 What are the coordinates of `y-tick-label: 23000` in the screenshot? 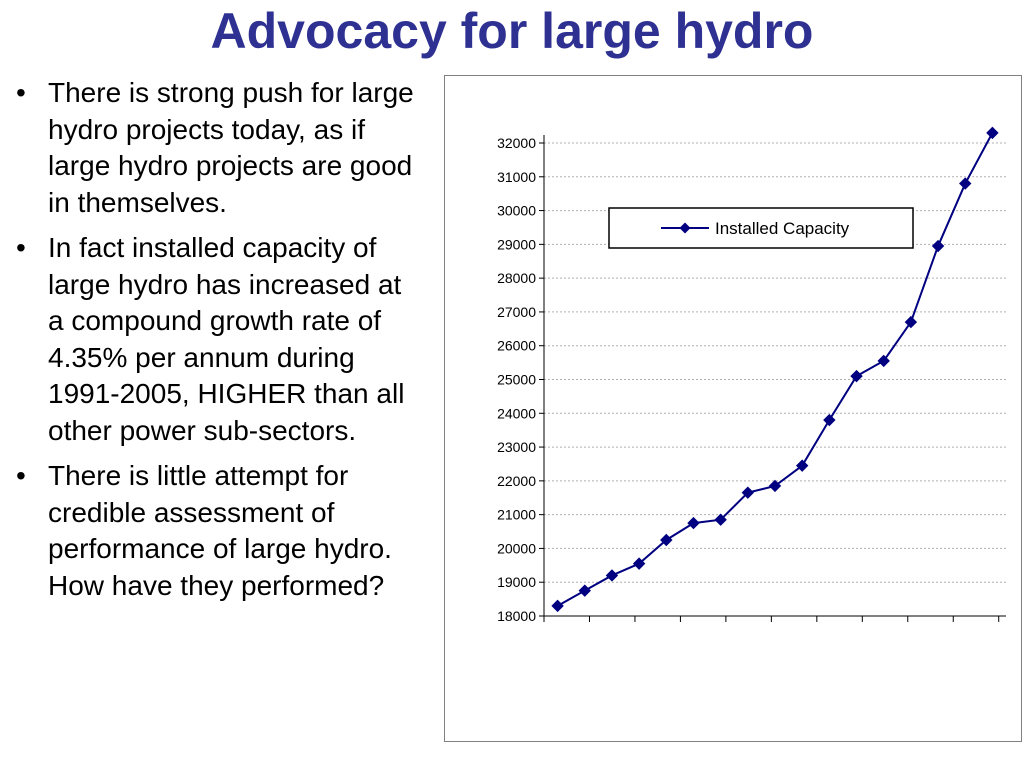 It's located at (516, 447).